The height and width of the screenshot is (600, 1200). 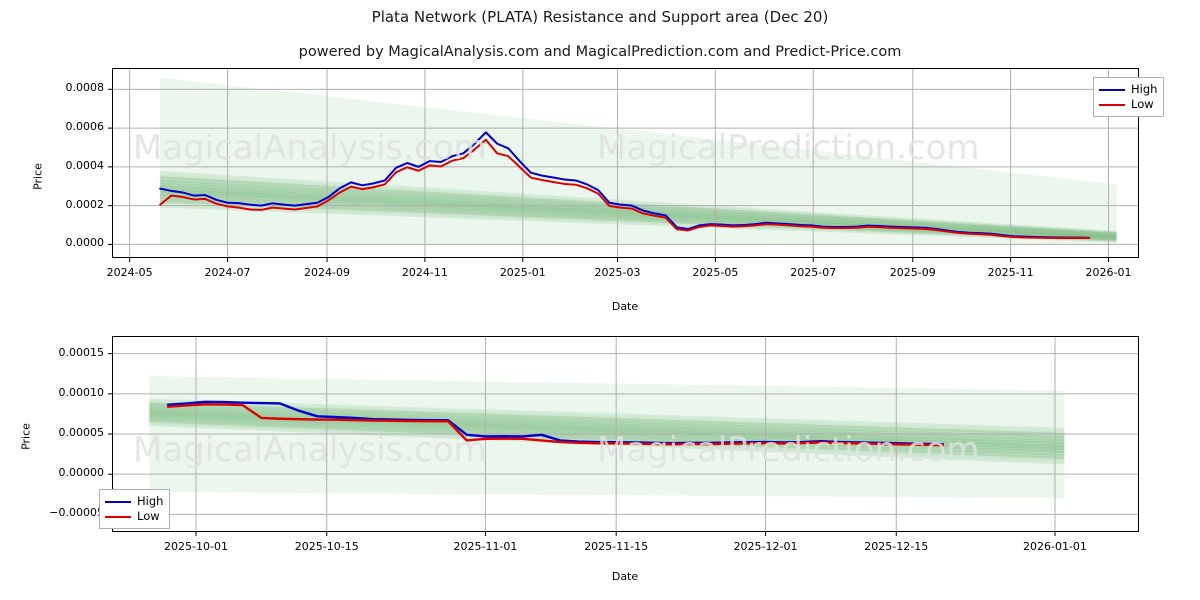 What do you see at coordinates (896, 546) in the screenshot?
I see `x-tick-label: 2025-12-15` at bounding box center [896, 546].